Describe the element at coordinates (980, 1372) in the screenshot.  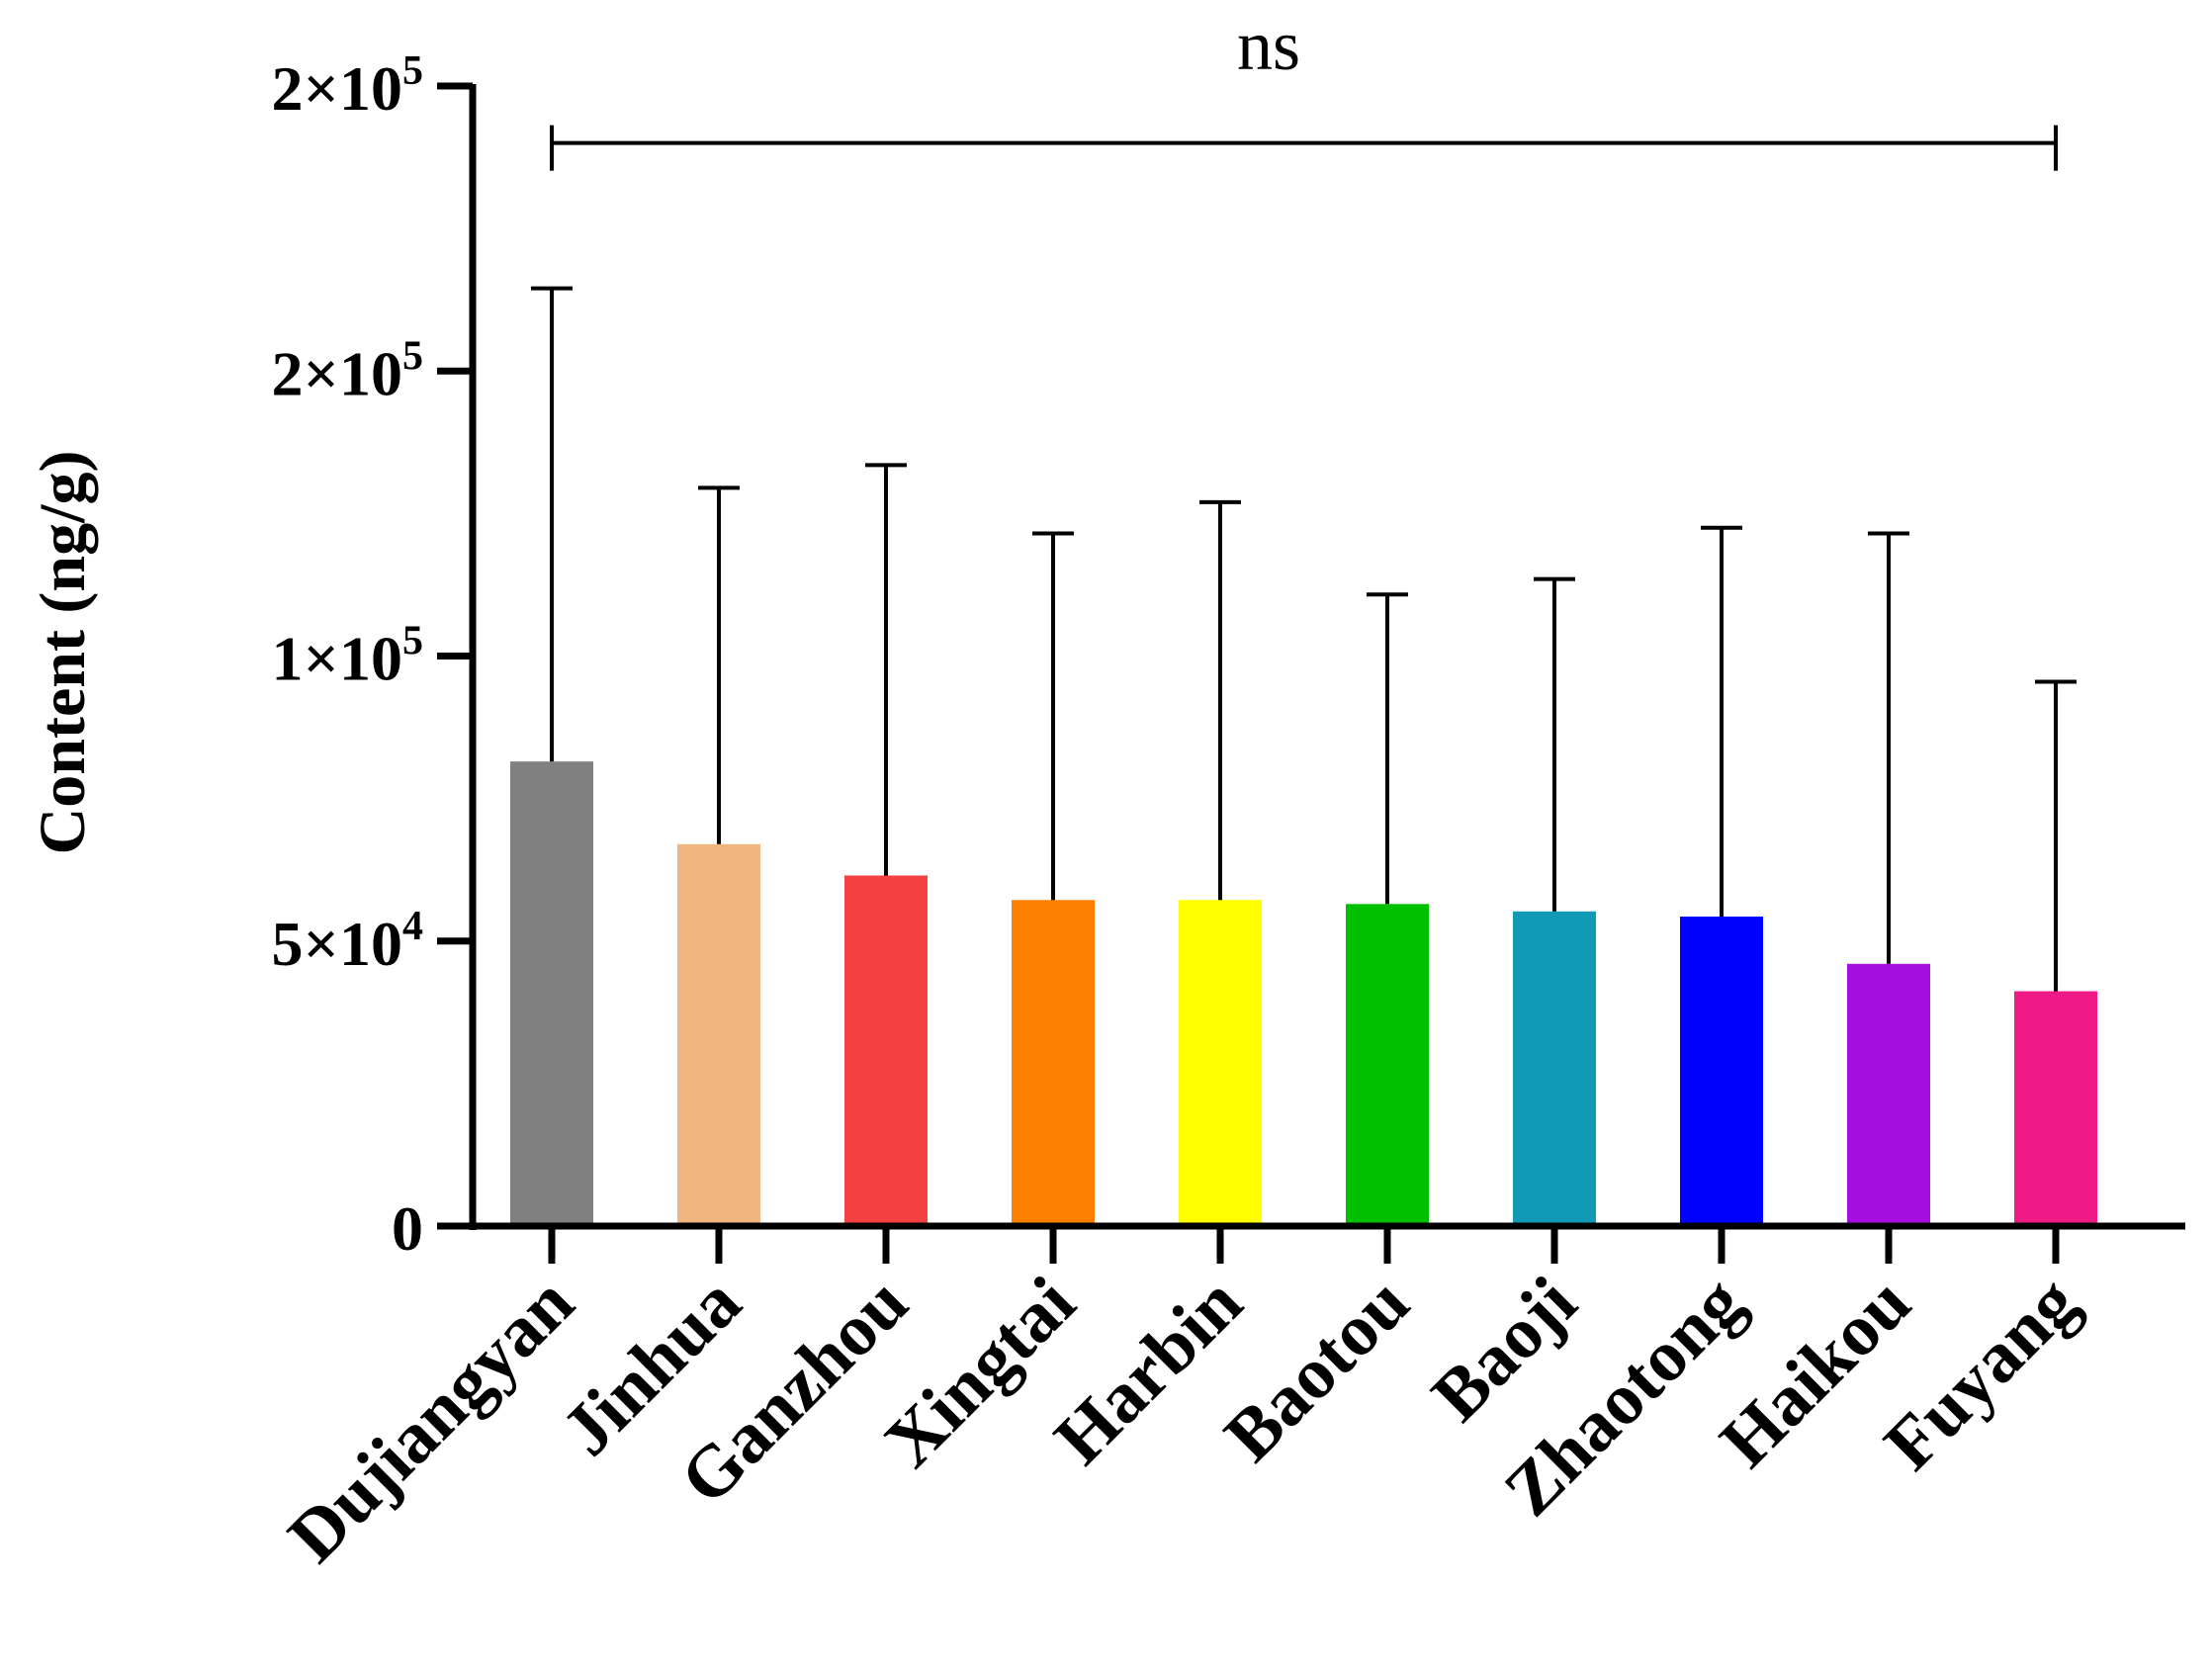
I see `x-tick-label-xingtai: Xingtai` at that location.